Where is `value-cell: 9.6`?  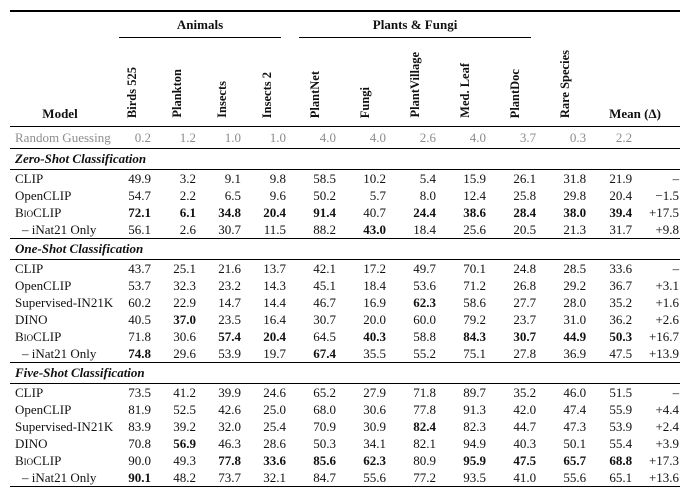 value-cell: 9.6 is located at coordinates (278, 195).